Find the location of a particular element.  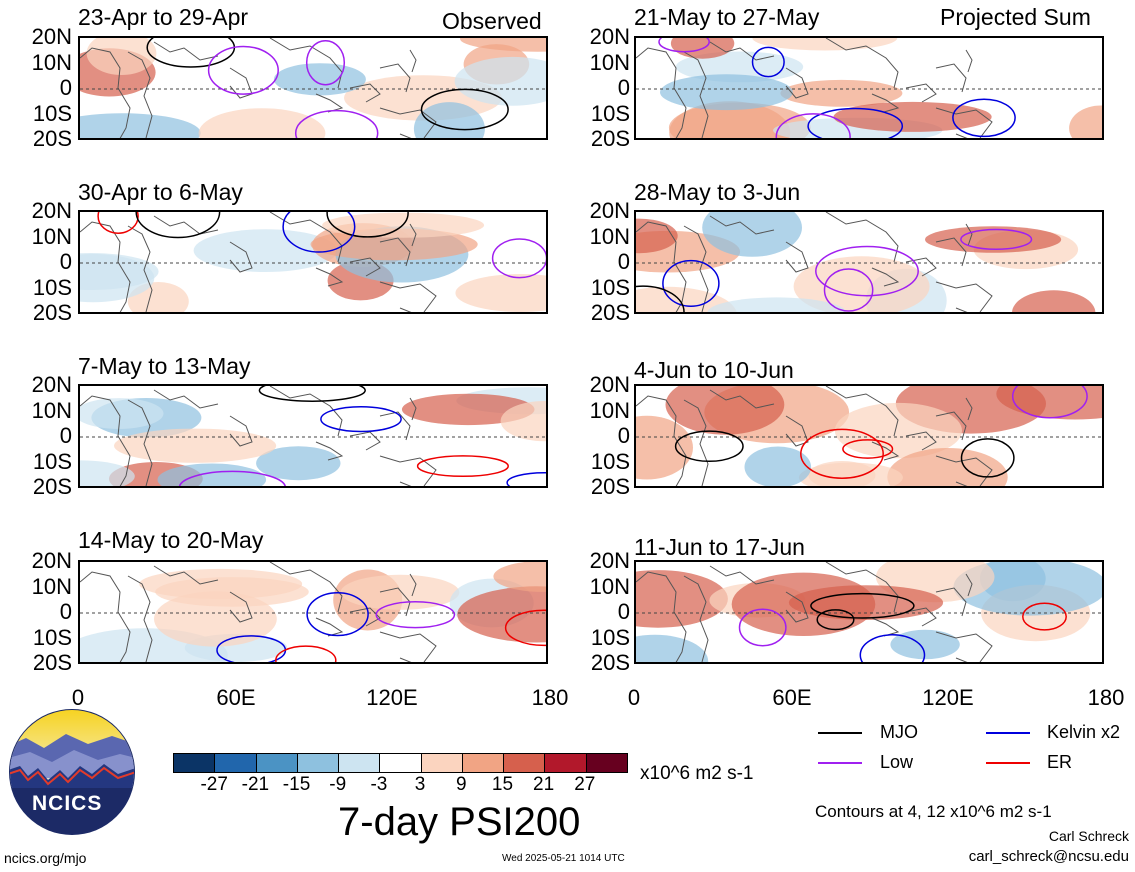

legend-label-mjo: MJO is located at coordinates (899, 732).